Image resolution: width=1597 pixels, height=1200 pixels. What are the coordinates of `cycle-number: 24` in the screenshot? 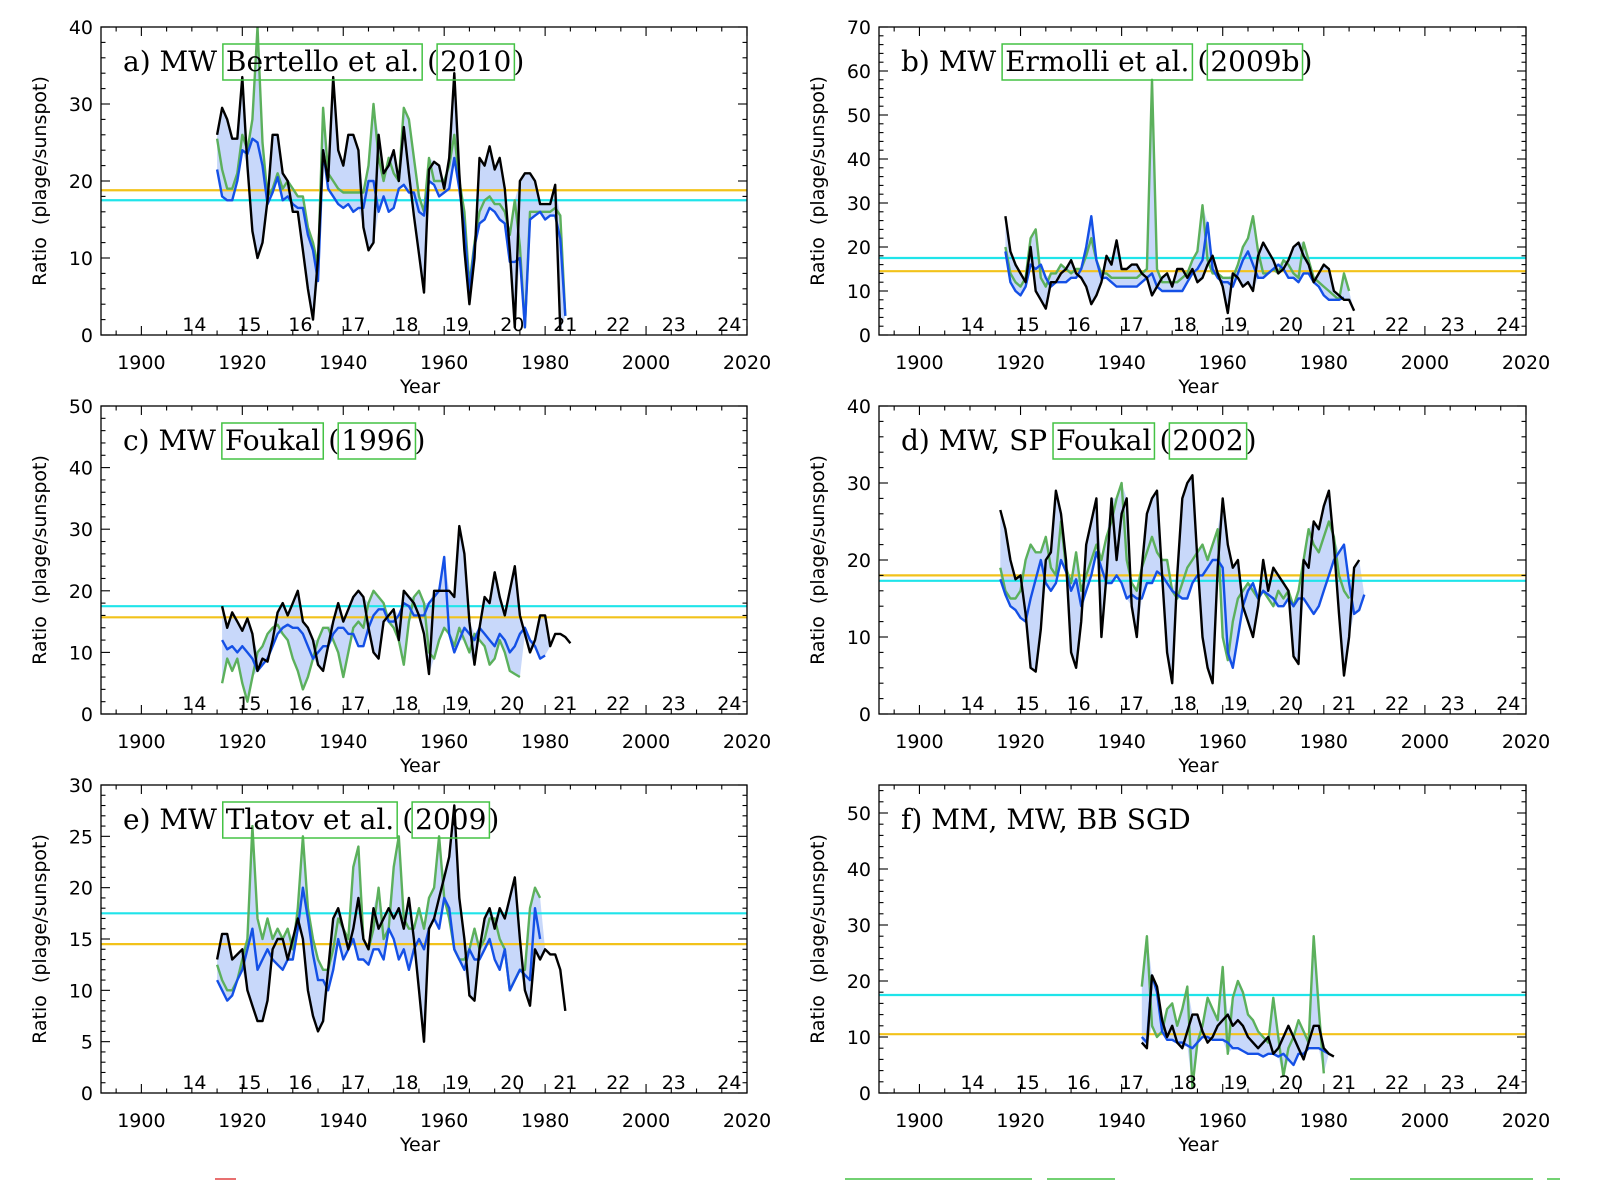 It's located at (729, 325).